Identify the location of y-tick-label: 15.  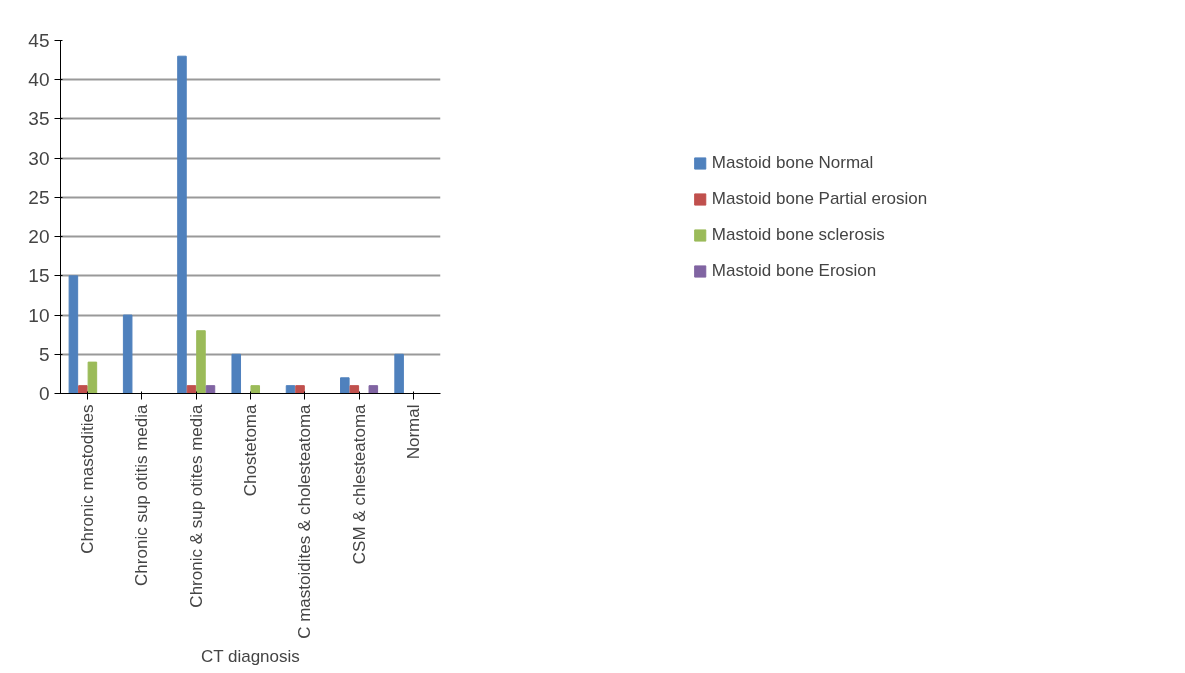
(39, 276).